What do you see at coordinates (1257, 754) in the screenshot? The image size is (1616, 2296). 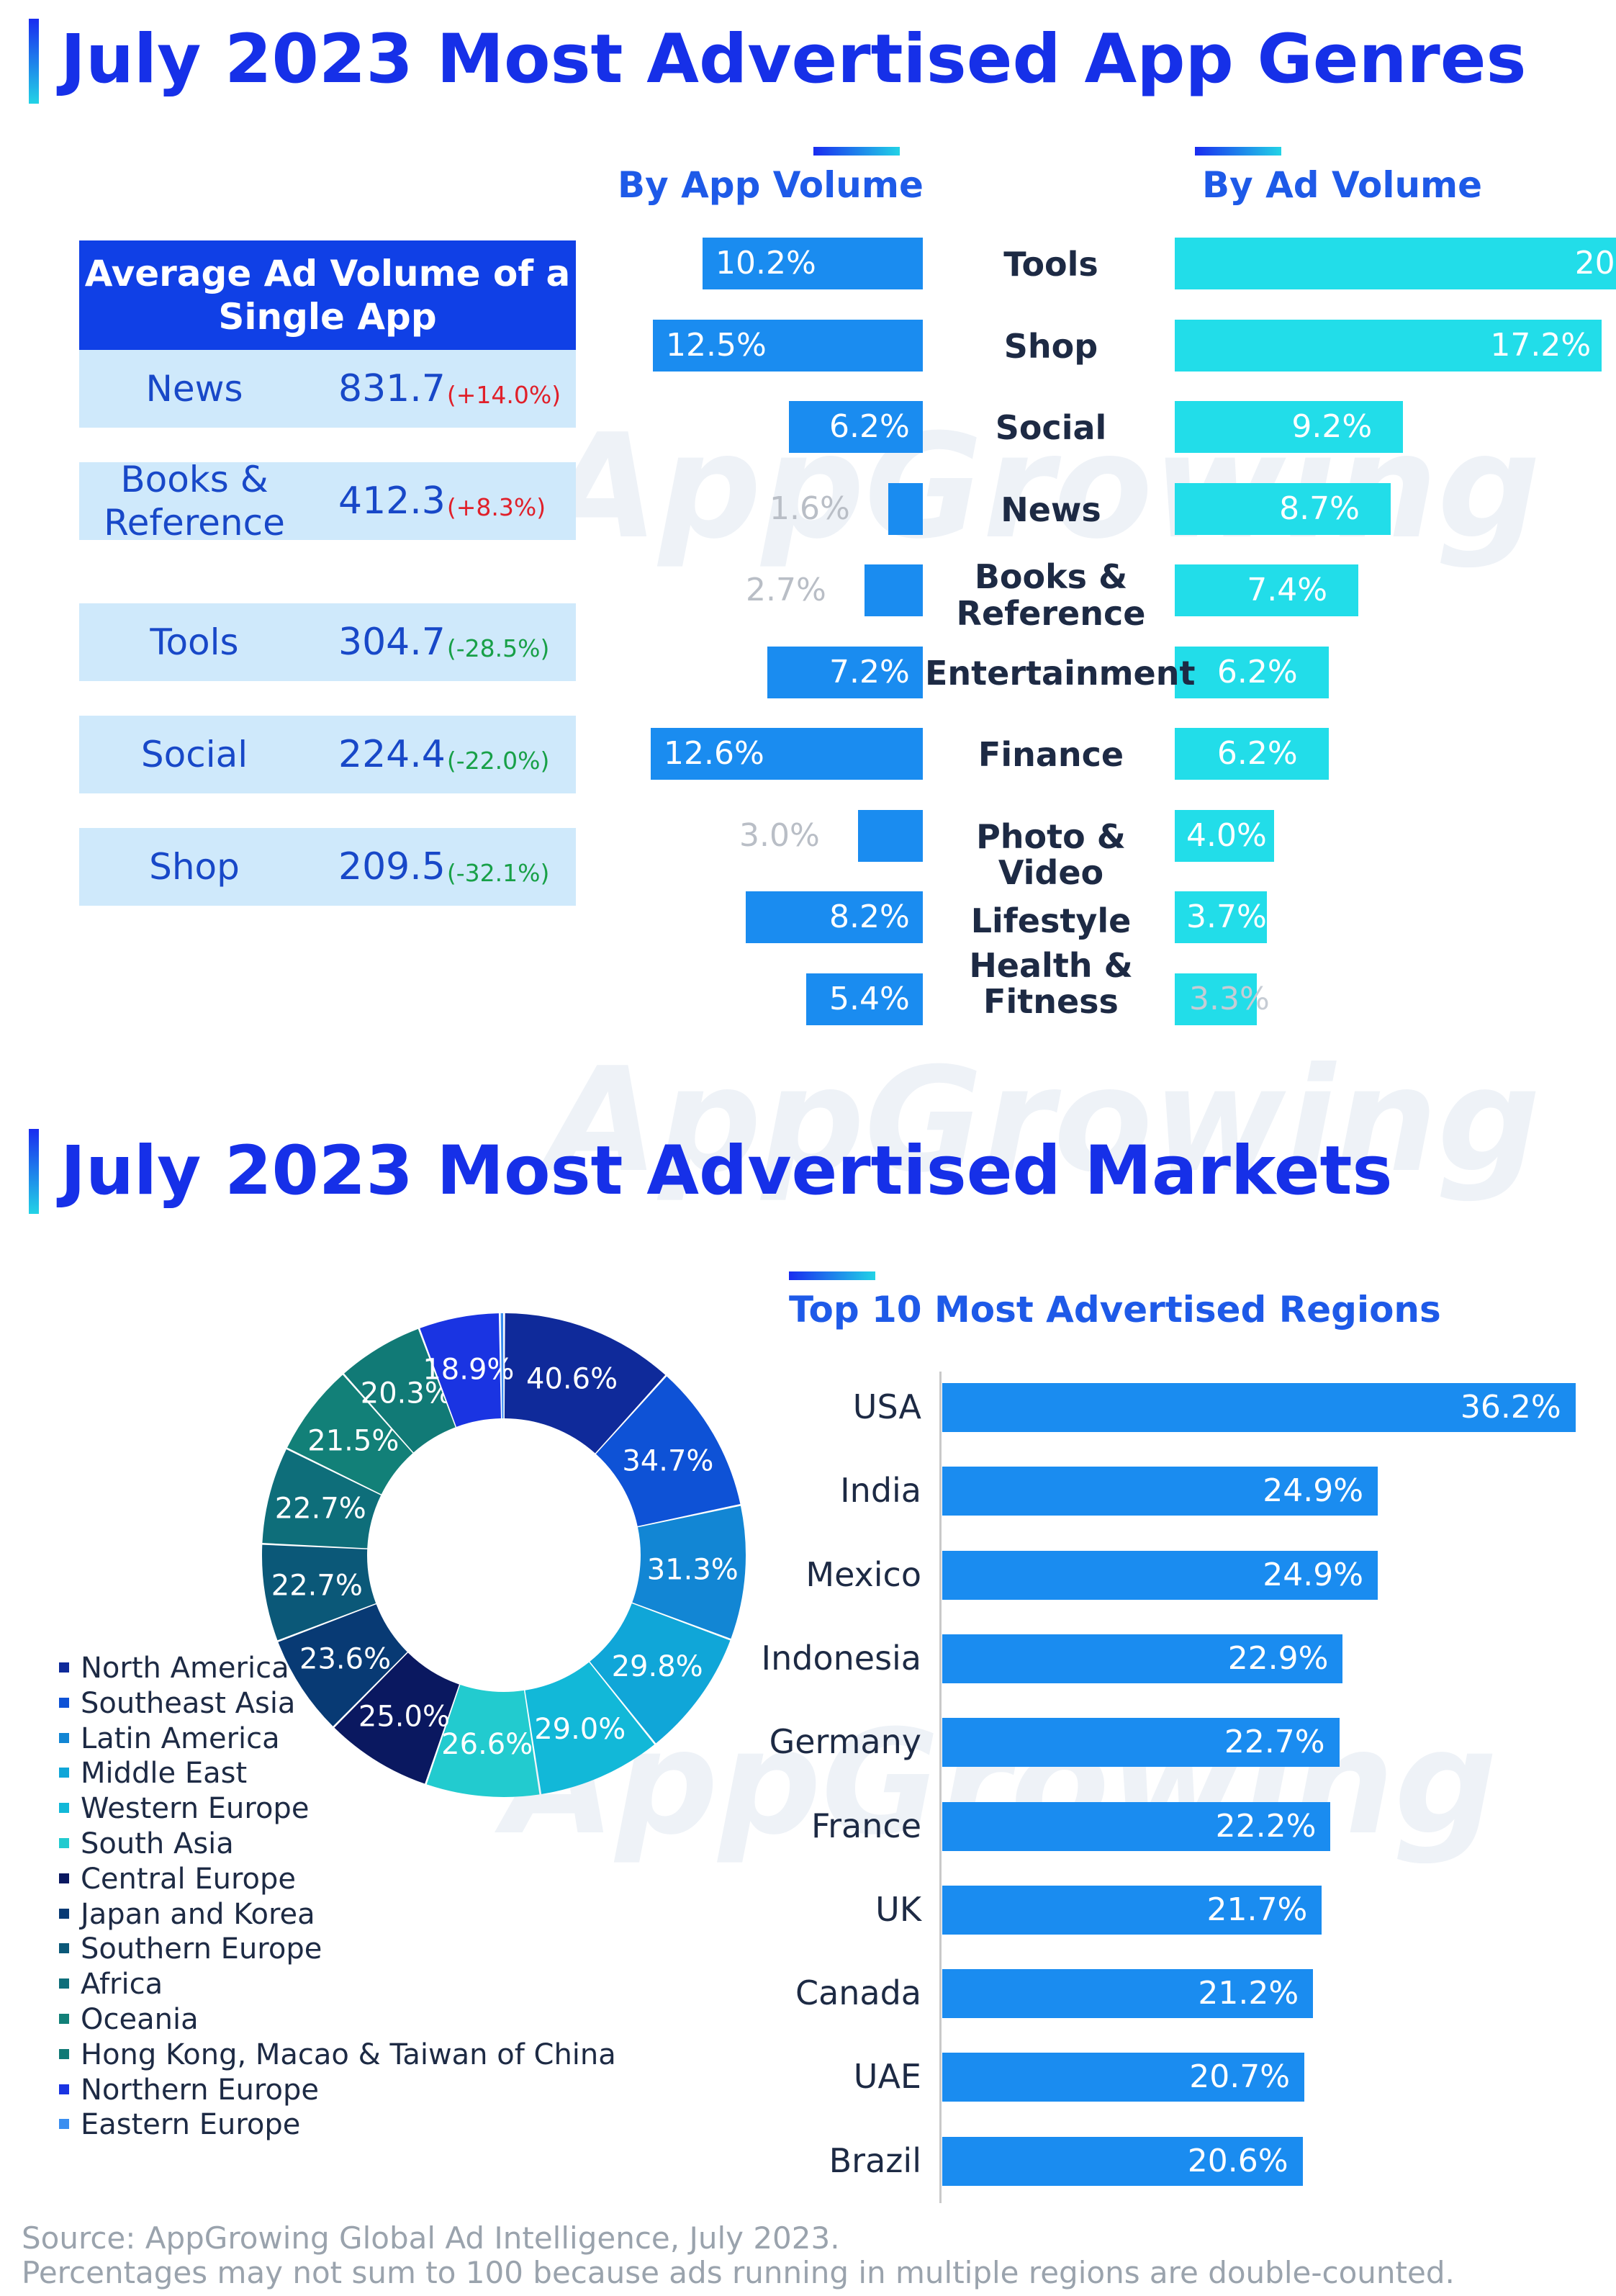 I see `ad-volume-label: 6.2%` at bounding box center [1257, 754].